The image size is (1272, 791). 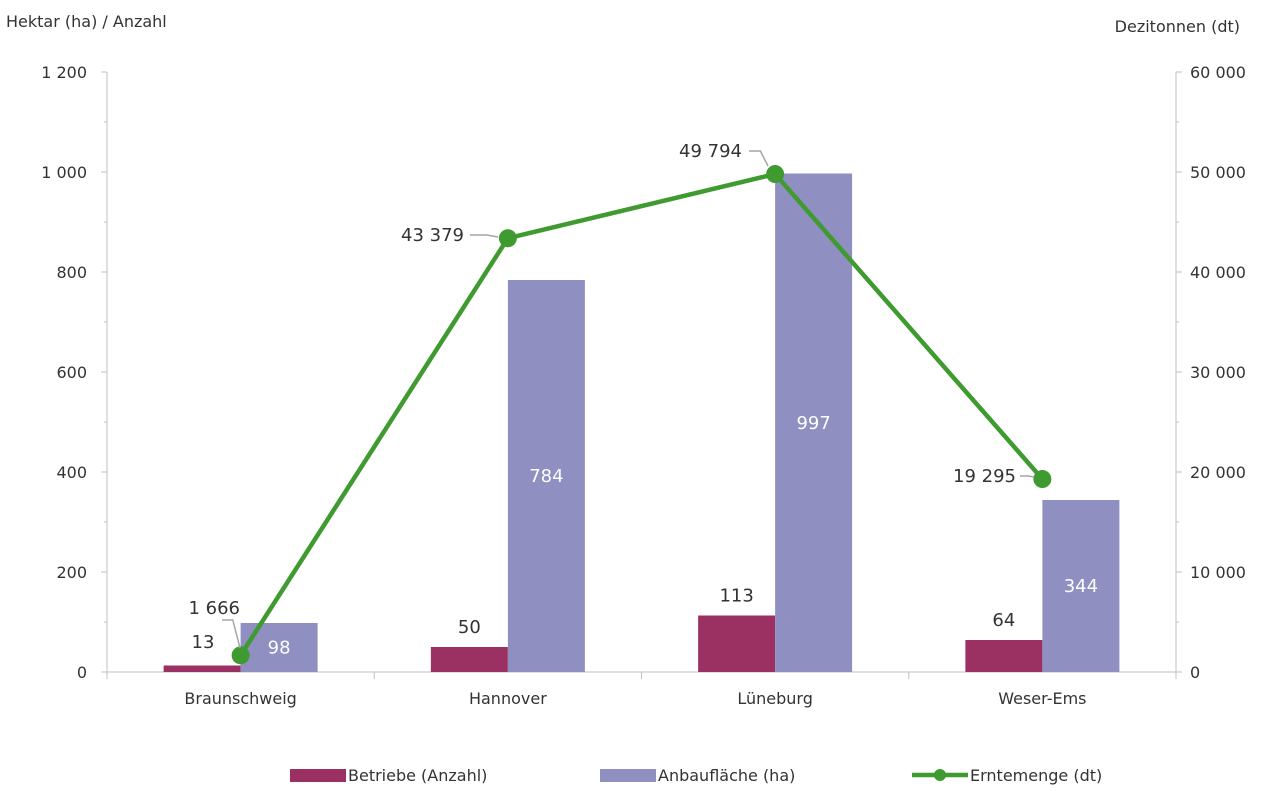 I want to click on legend-marker, so click(x=940, y=775).